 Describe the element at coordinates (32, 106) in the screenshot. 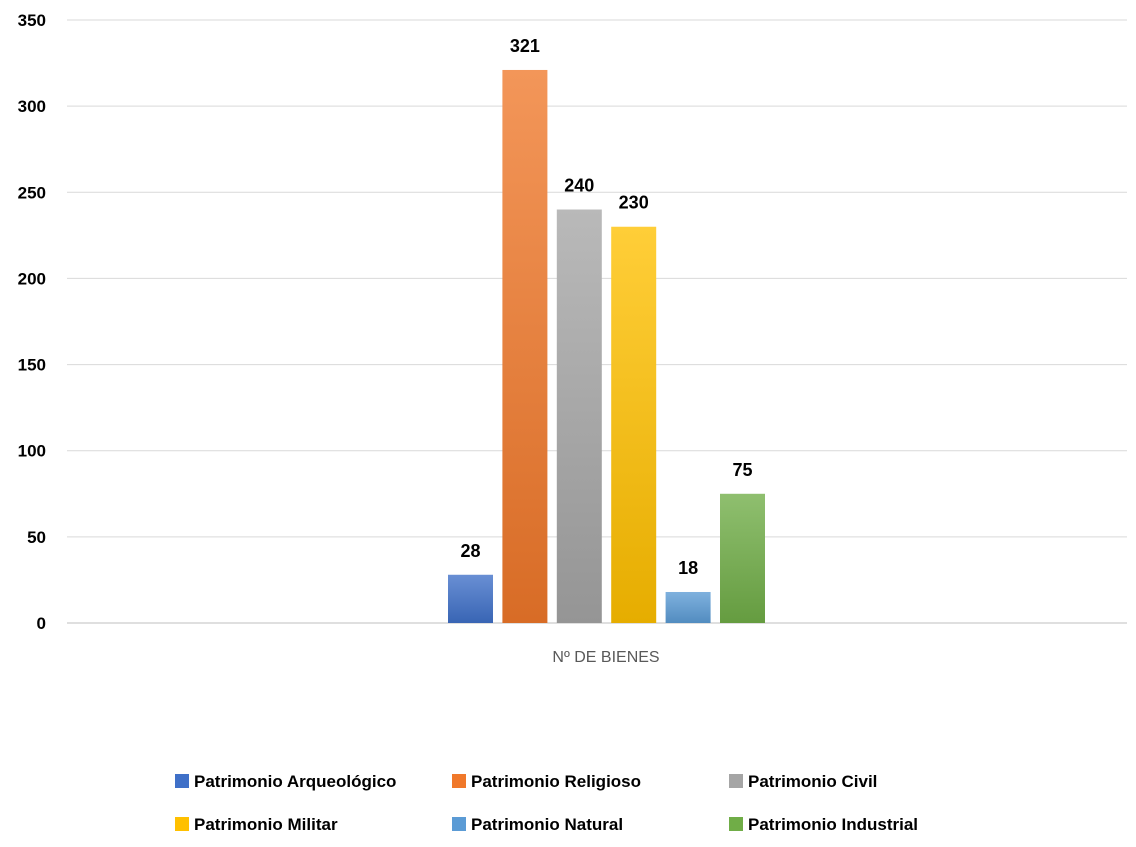

I see `y-tick-label: 300` at that location.